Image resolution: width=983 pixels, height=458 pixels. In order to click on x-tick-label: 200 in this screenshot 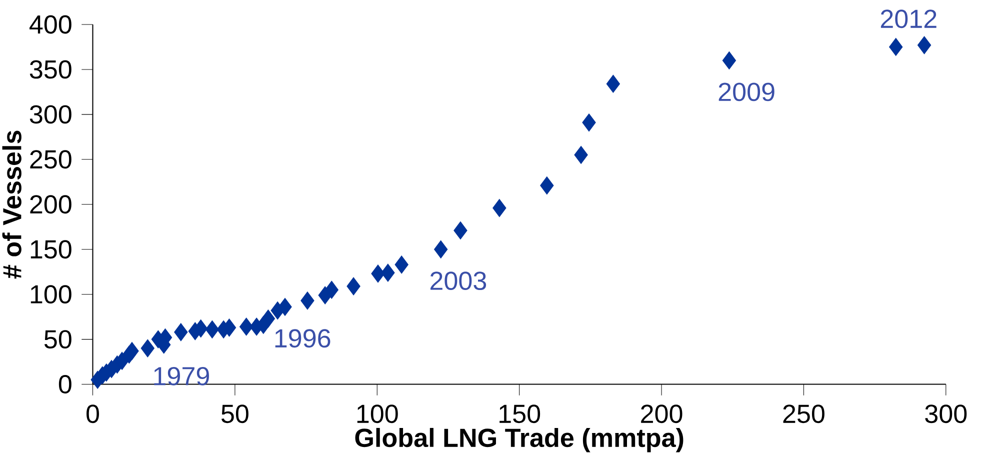, I will do `click(661, 413)`.